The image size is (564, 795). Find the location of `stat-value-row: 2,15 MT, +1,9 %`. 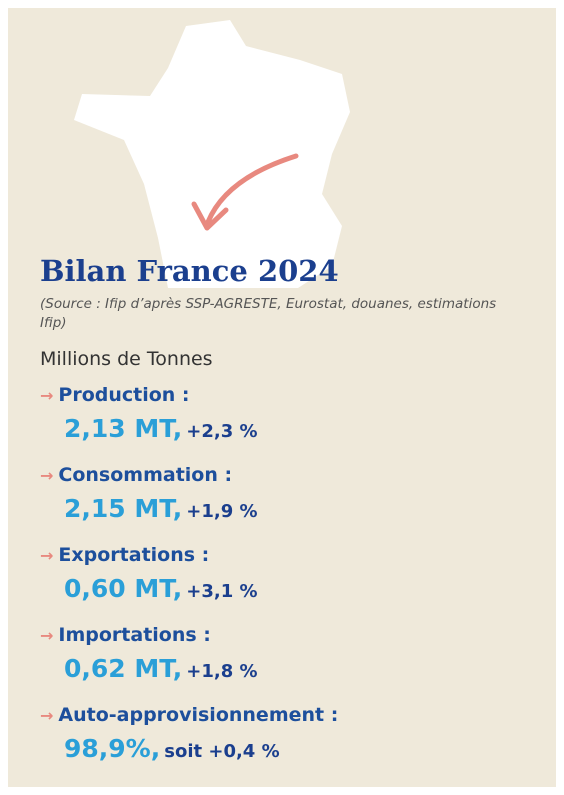

stat-value-row: 2,15 MT, +1,9 % is located at coordinates (161, 508).